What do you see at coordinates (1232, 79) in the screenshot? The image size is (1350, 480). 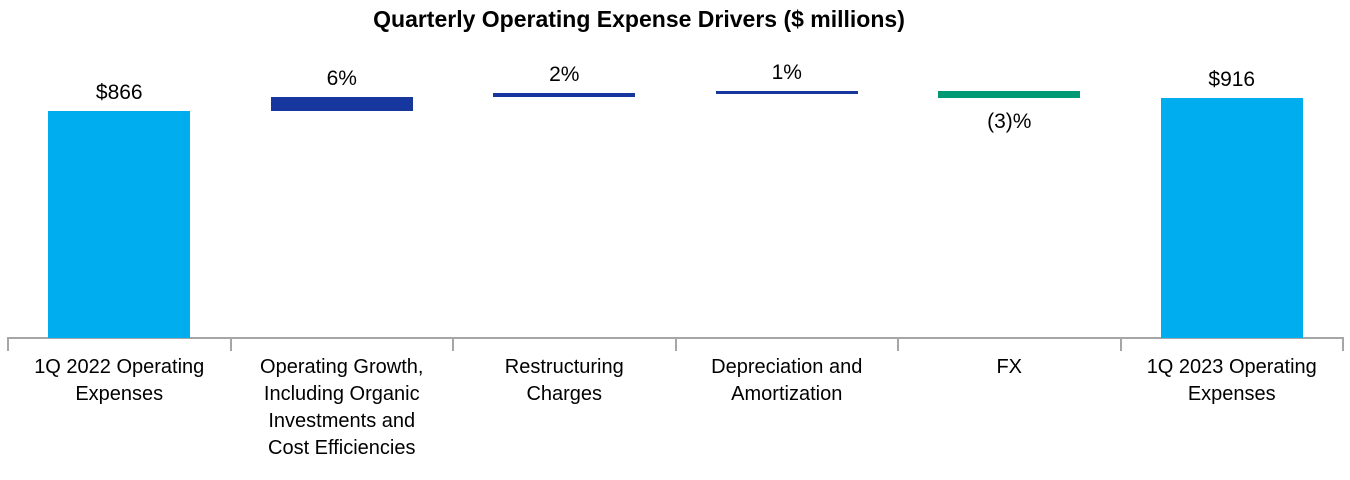 I see `bar-value-label: $916` at bounding box center [1232, 79].